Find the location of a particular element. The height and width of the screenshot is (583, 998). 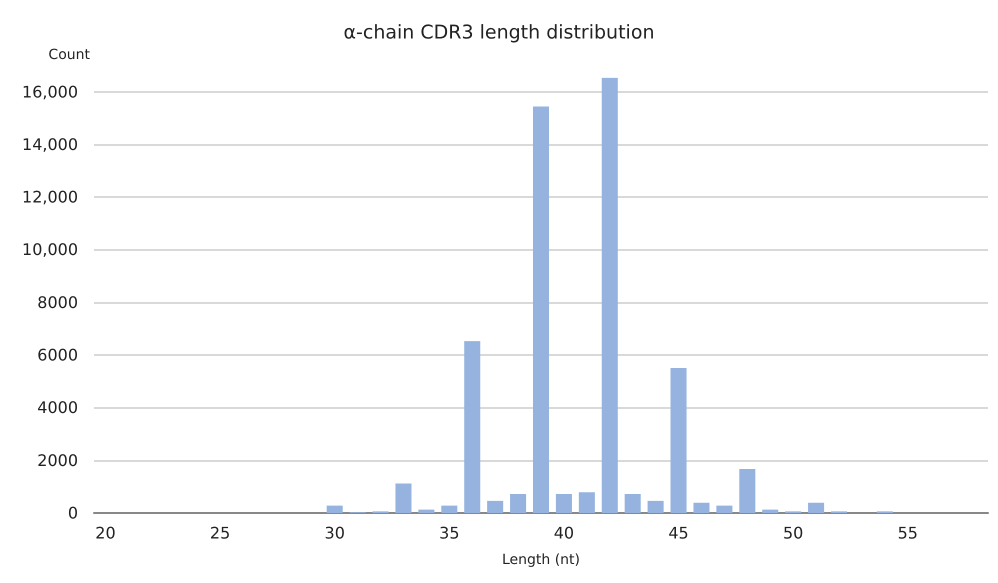

y-tick-label: 16,000 is located at coordinates (50, 92).